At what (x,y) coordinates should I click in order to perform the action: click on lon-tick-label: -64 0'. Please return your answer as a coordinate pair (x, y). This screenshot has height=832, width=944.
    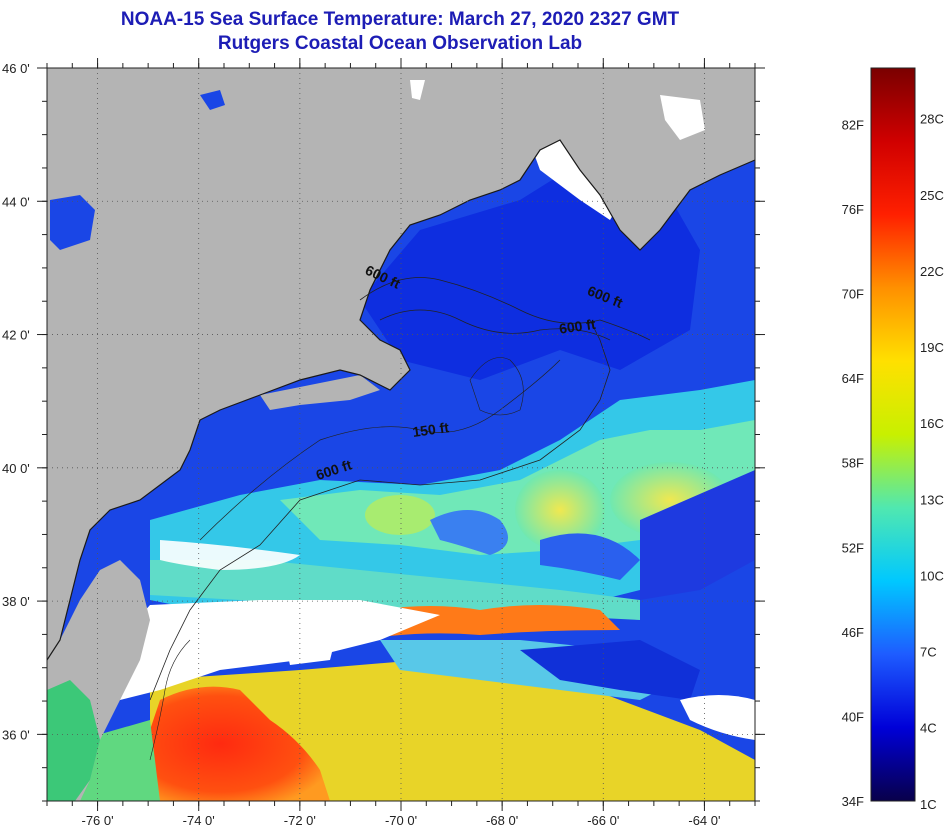
    Looking at the image, I should click on (704, 820).